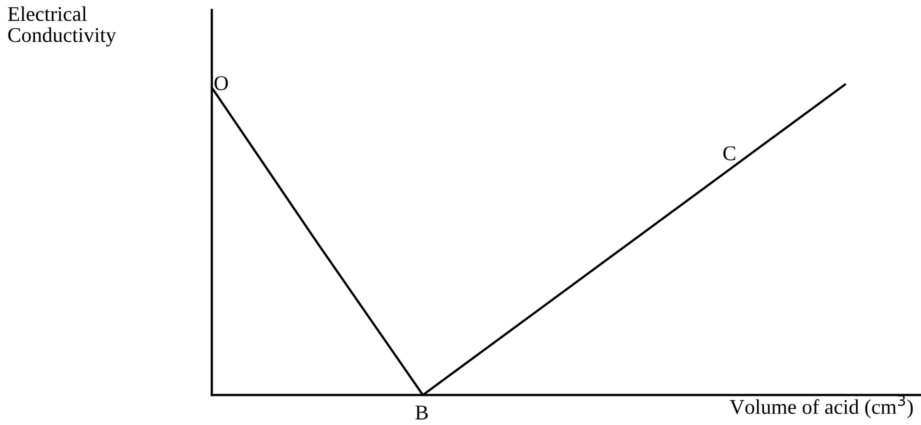  Describe the element at coordinates (729, 153) in the screenshot. I see `annotation: C` at that location.